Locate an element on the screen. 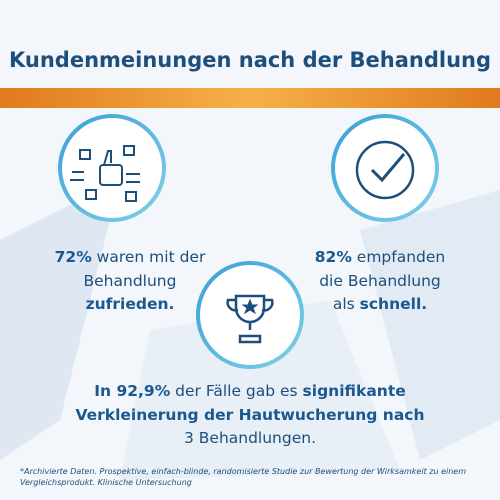 The height and width of the screenshot is (500, 500). stat-line: zufrieden. is located at coordinates (130, 305).